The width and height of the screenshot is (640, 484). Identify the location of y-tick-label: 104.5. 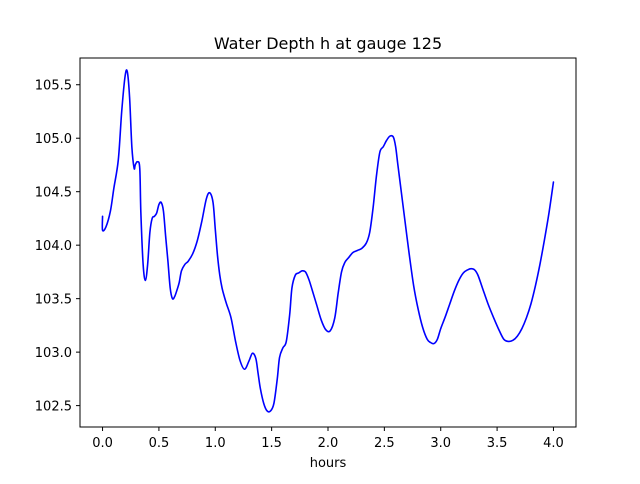
(53, 193).